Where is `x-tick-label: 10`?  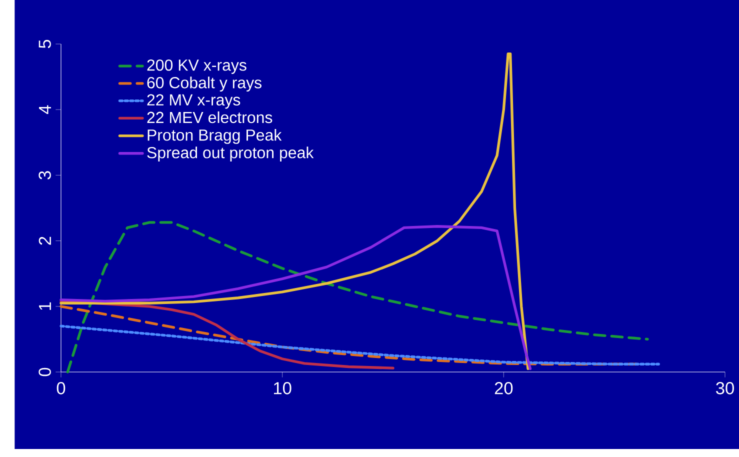
x-tick-label: 10 is located at coordinates (283, 388).